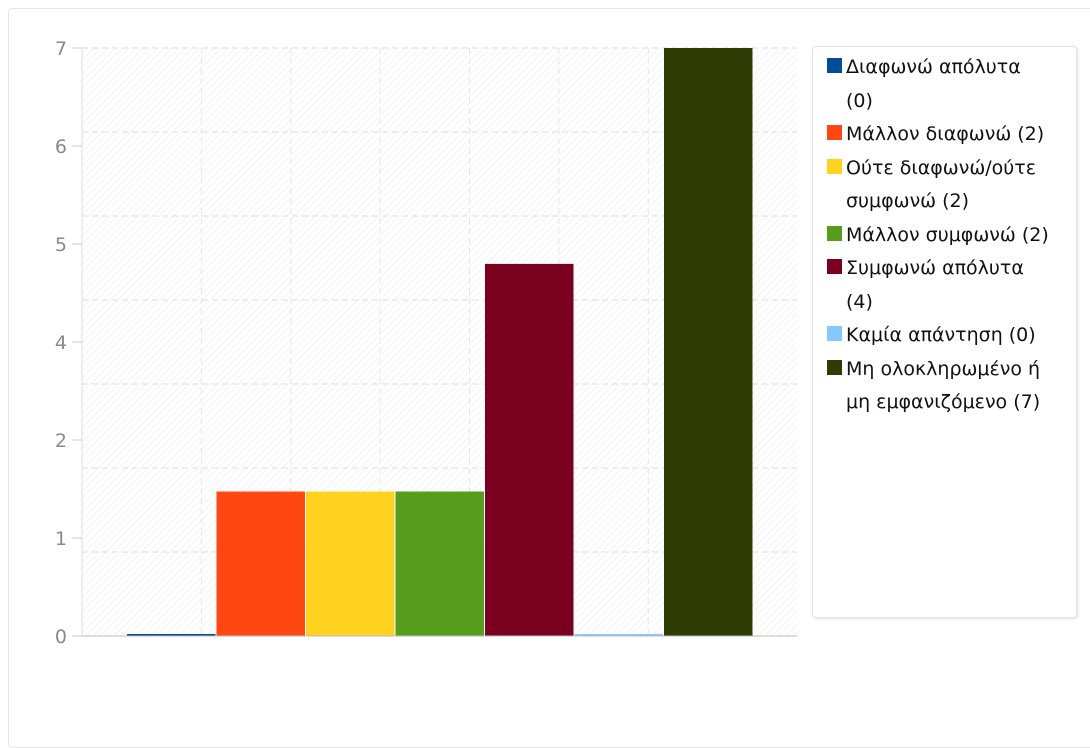  Describe the element at coordinates (941, 184) in the screenshot. I see `legend-label: Ούτε διαφωνώ/ούτε συμφωνώ (2)` at that location.